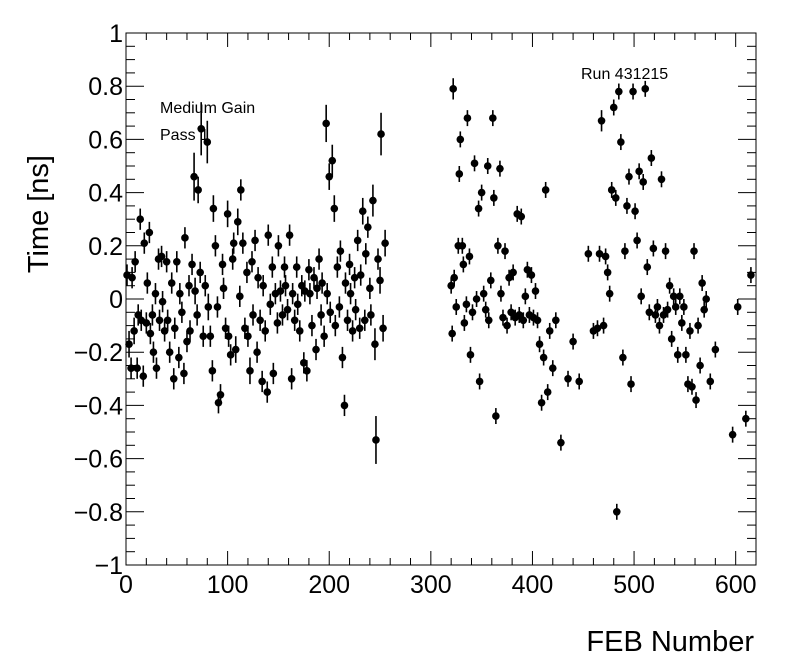 The image size is (796, 672). What do you see at coordinates (533, 585) in the screenshot?
I see `x-tick-label: 400` at bounding box center [533, 585].